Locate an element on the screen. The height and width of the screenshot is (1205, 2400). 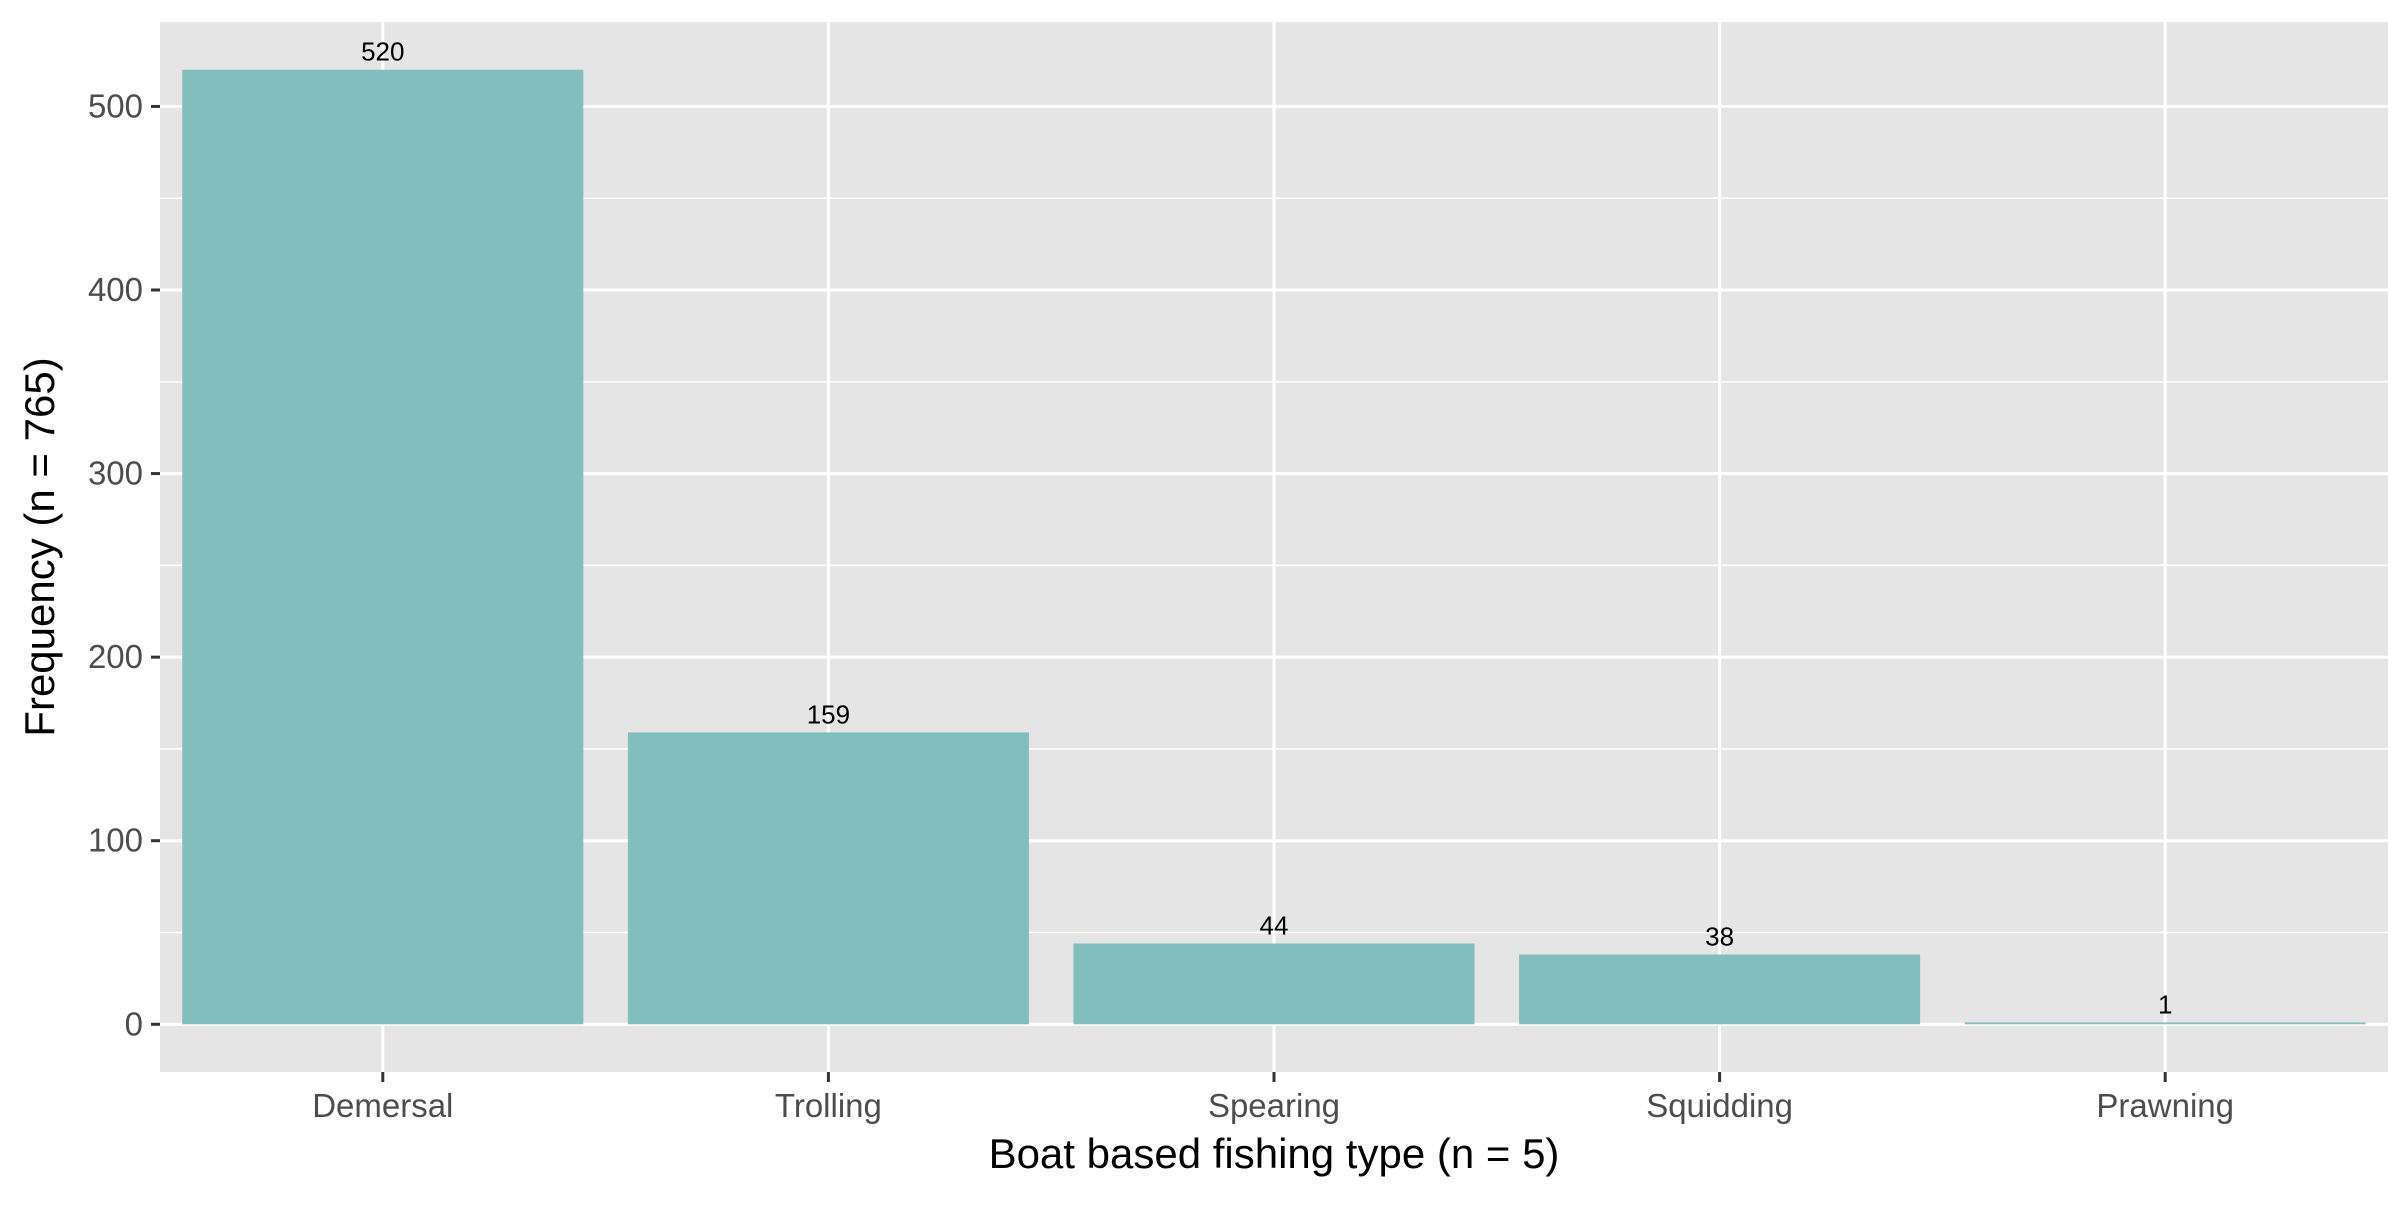
data-label: 38 is located at coordinates (1719, 937).